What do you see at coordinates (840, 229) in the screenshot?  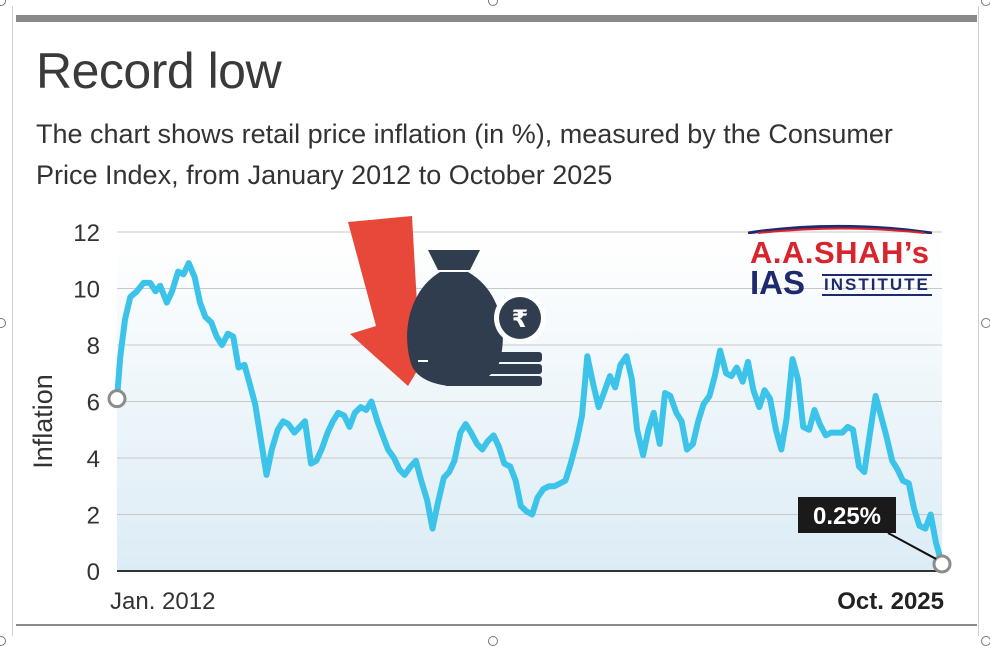 I see `logo-swoosh-icon` at bounding box center [840, 229].